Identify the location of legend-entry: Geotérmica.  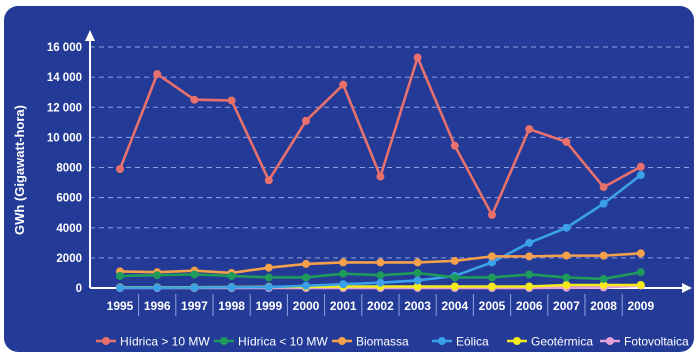
(550, 342).